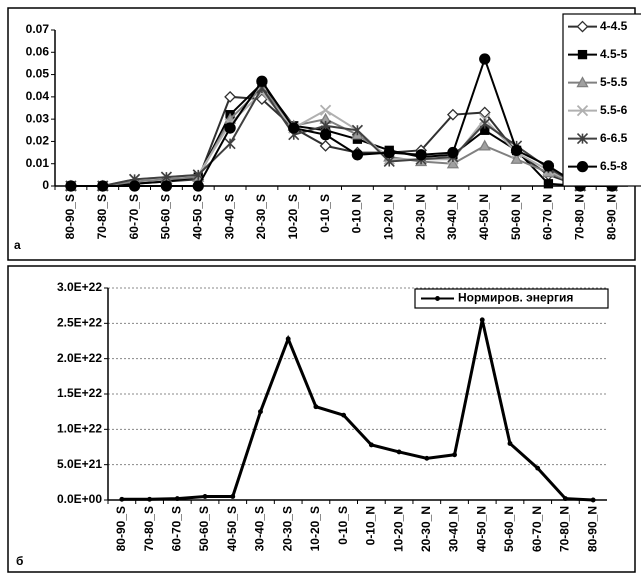 The image size is (641, 576). What do you see at coordinates (19, 561) in the screenshot?
I see `panel-label: б` at bounding box center [19, 561].